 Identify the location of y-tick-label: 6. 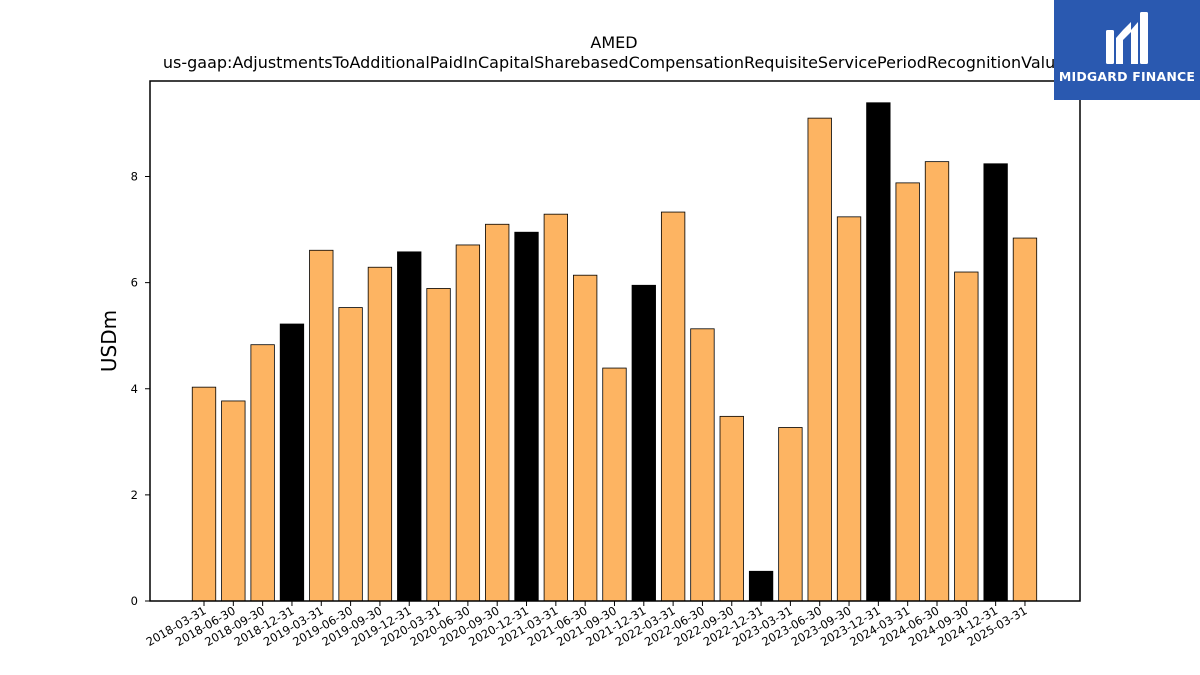
(134, 283).